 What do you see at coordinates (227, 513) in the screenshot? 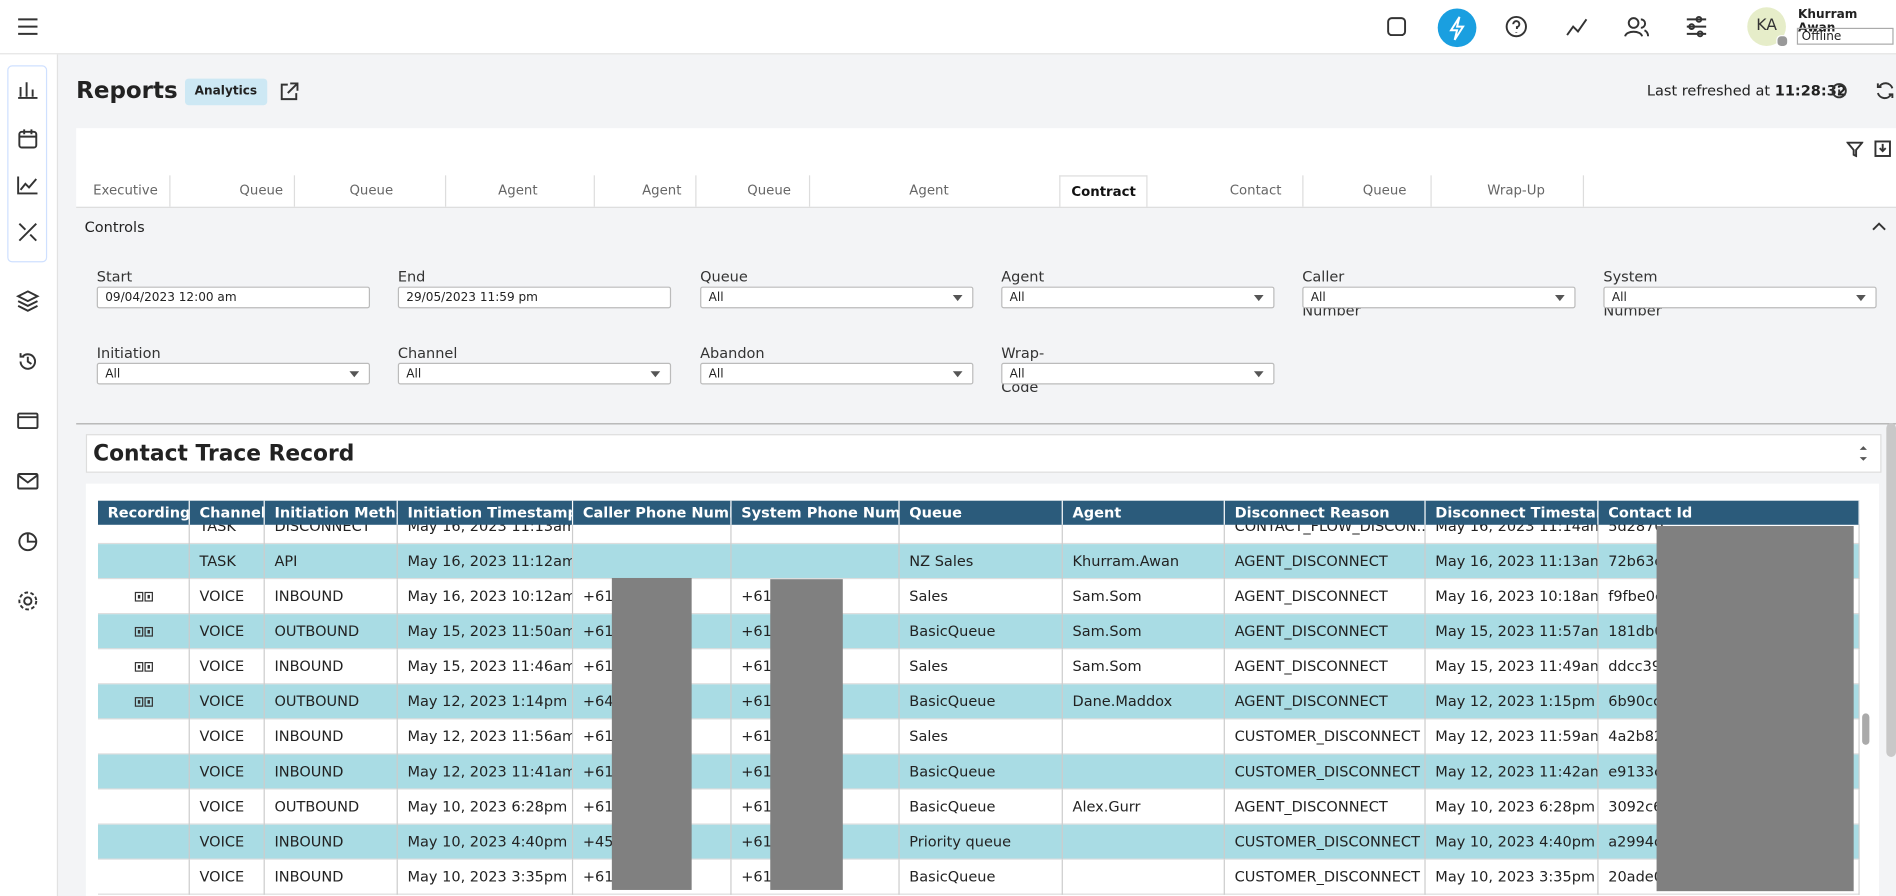
I see `column-header: Channel` at bounding box center [227, 513].